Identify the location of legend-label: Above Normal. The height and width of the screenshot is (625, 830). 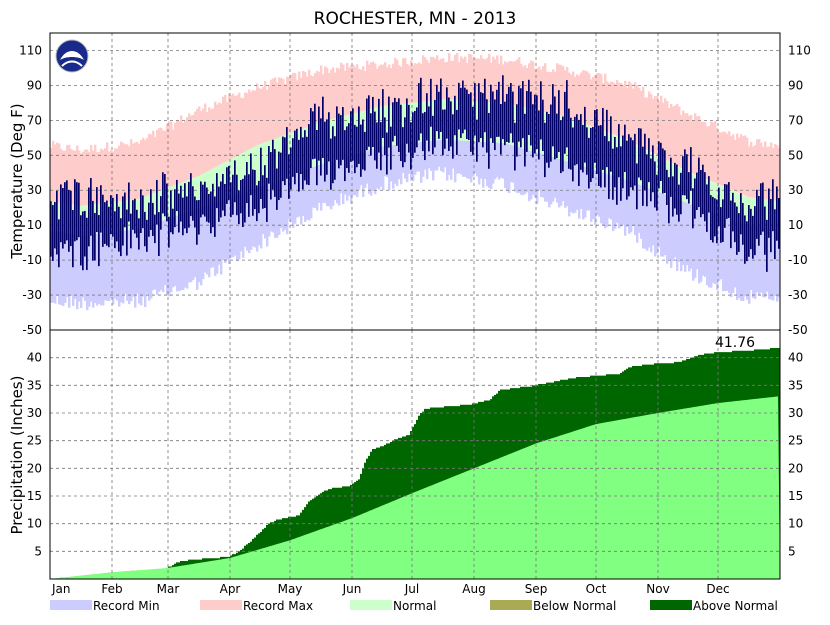
(735, 606).